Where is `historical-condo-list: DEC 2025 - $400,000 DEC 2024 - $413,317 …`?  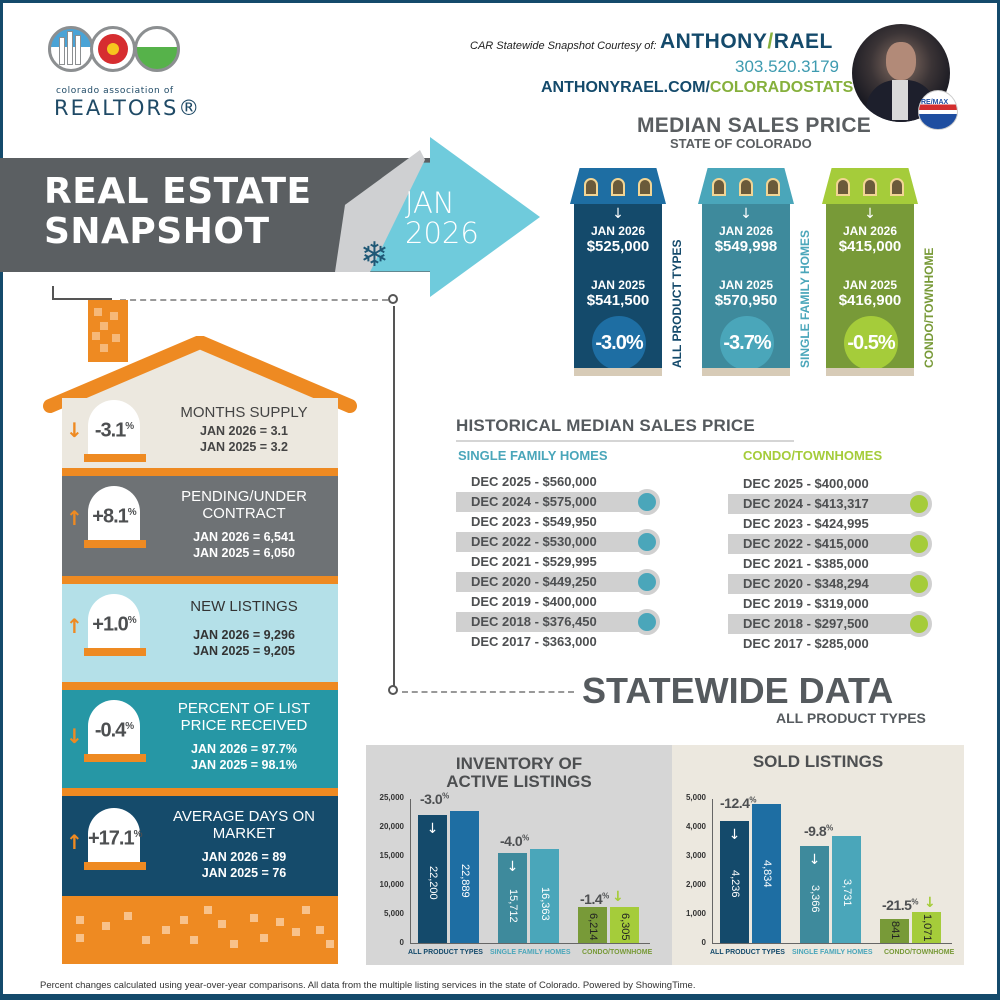 historical-condo-list: DEC 2025 - $400,000 DEC 2024 - $413,317 … is located at coordinates (838, 564).